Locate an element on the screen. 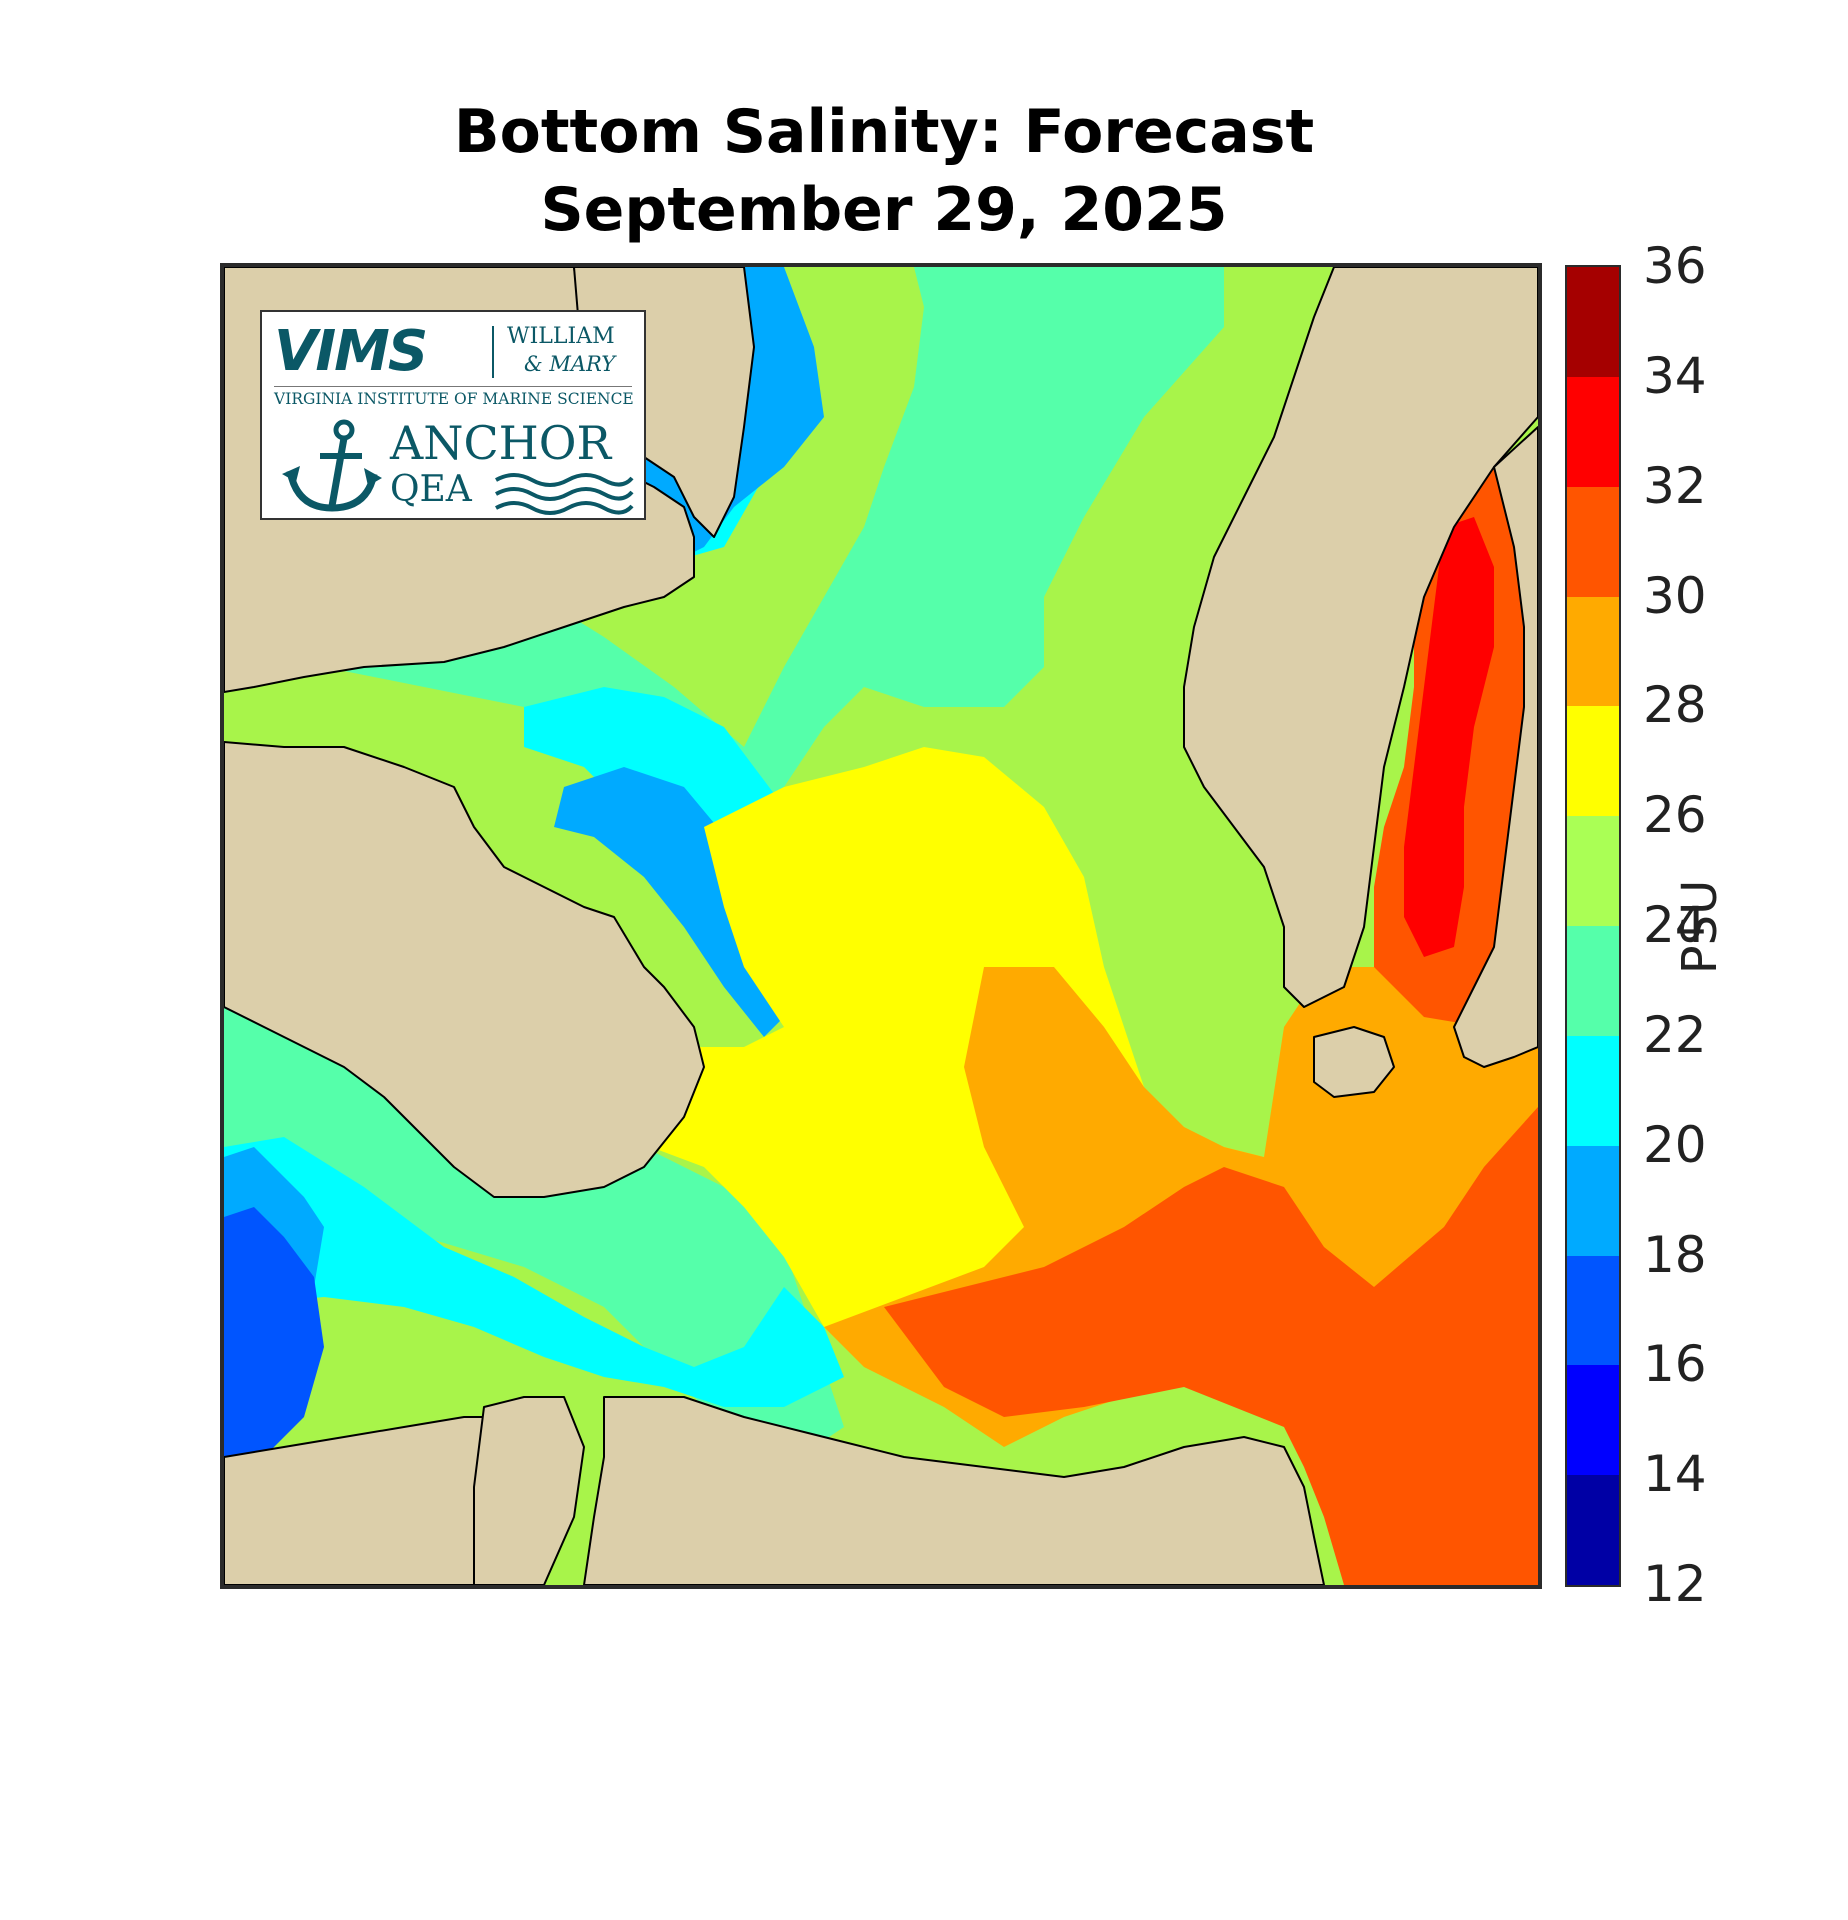  band-20-22-west is located at coordinates (534, 1272).